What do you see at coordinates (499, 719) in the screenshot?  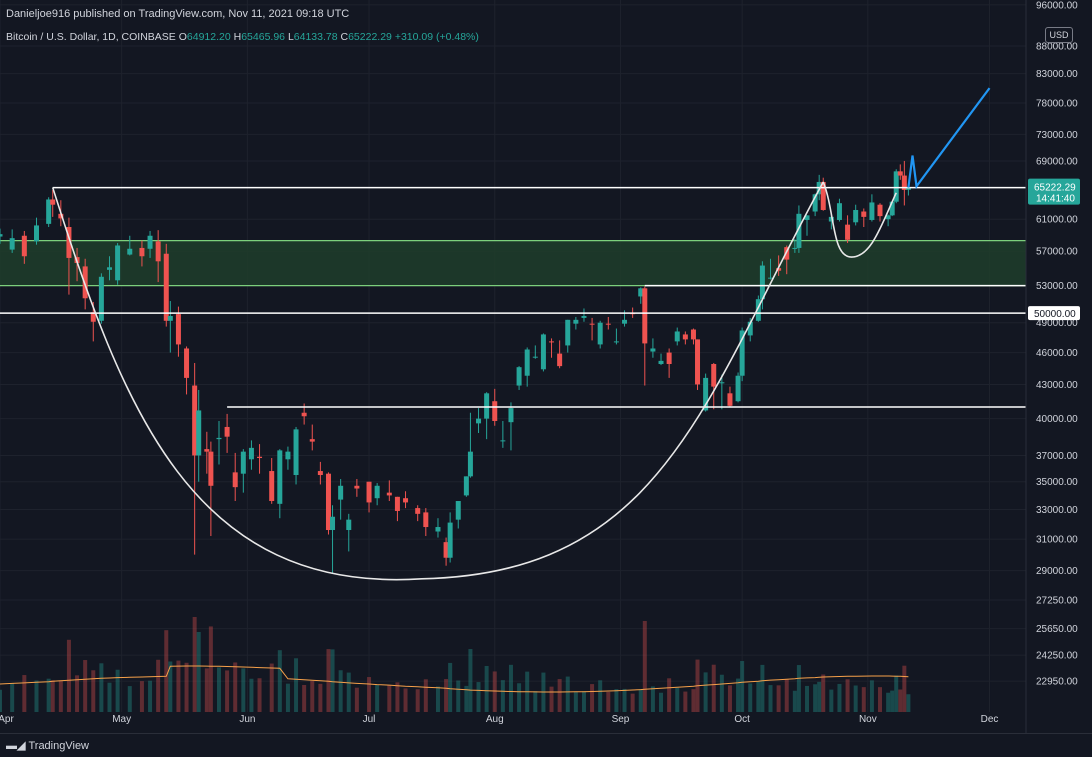 I see `time-axis: Apr May Jun Jul Aug Sep Oct Nov Dec` at bounding box center [499, 719].